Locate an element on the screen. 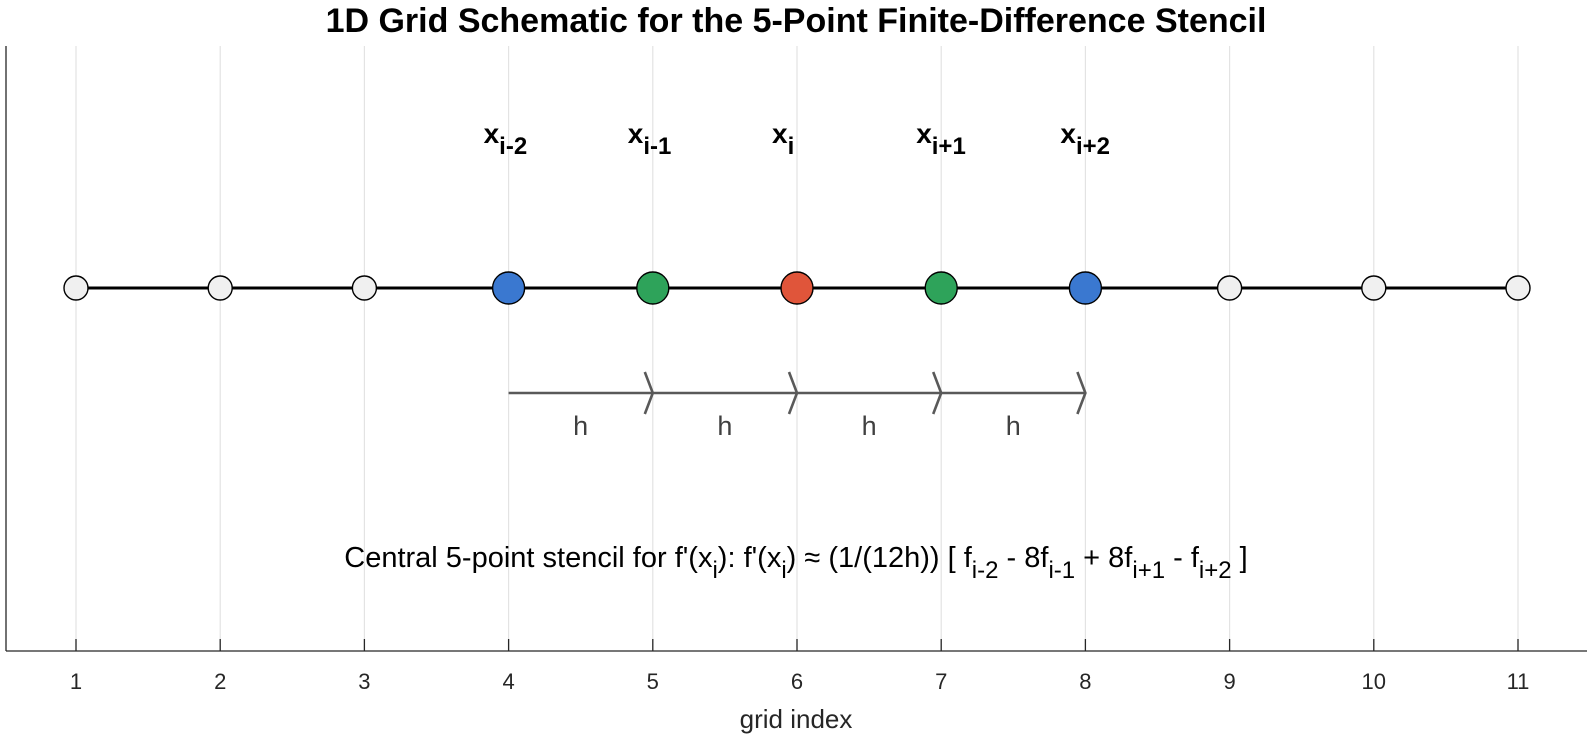 This screenshot has width=1593, height=741. x-tick-label: 6 is located at coordinates (797, 681).